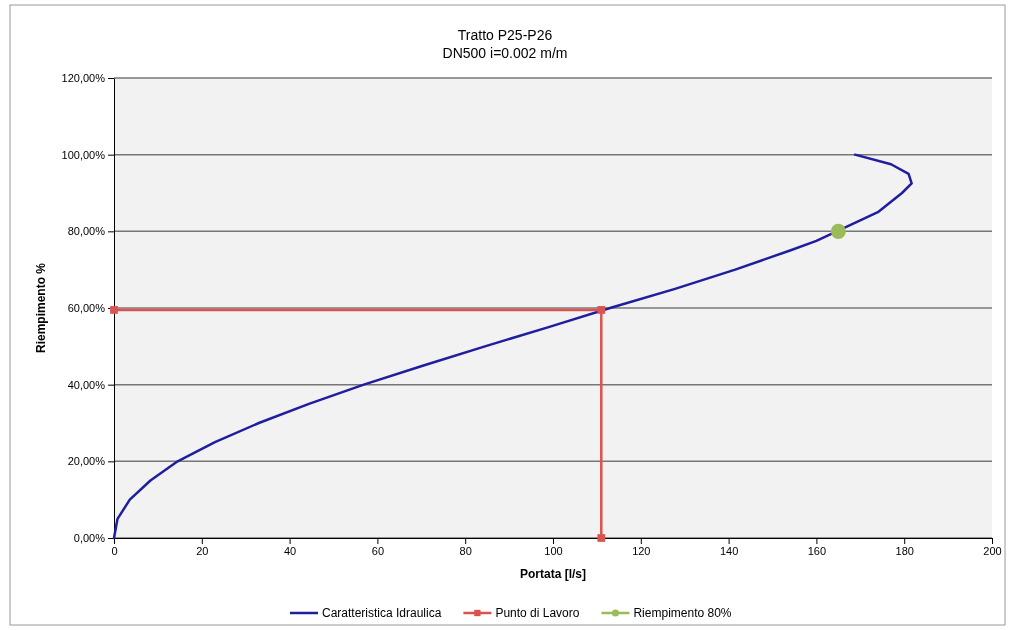 The width and height of the screenshot is (1010, 630). I want to click on x-tick-label: 140, so click(729, 550).